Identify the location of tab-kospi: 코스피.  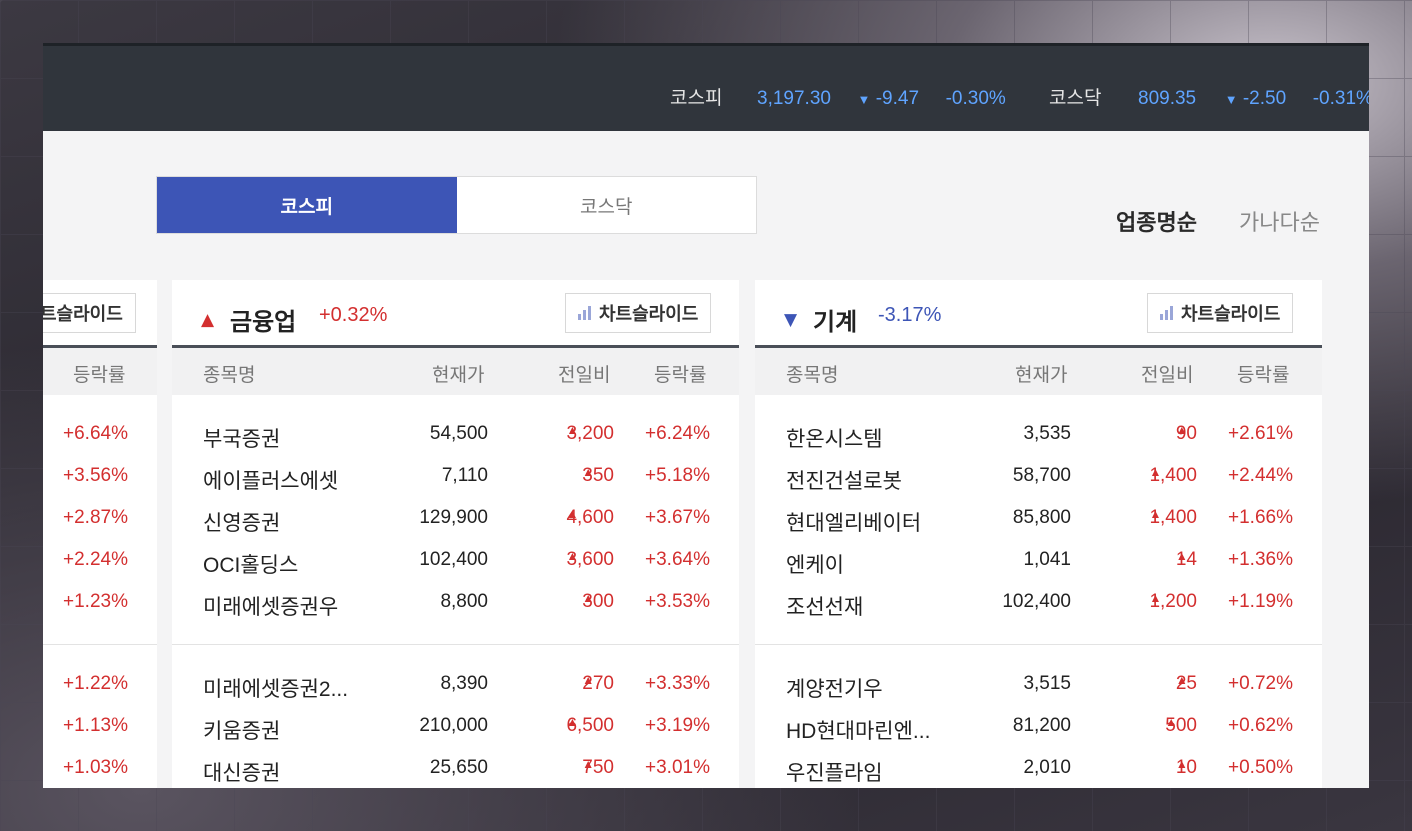
(307, 205).